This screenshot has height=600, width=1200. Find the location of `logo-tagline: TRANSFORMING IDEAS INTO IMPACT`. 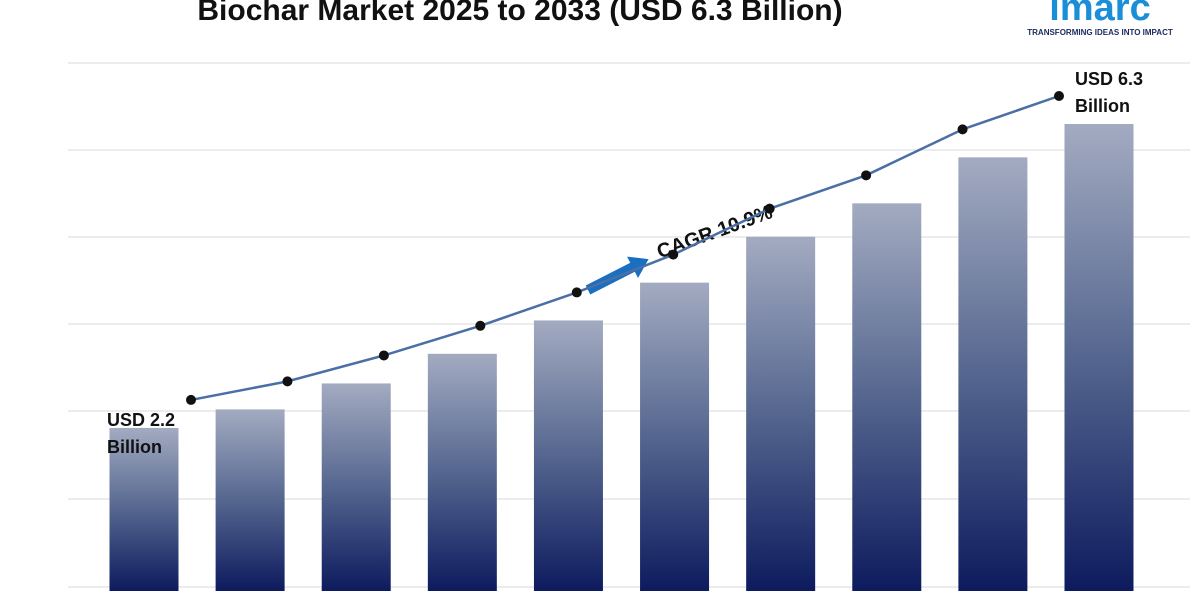

logo-tagline: TRANSFORMING IDEAS INTO IMPACT is located at coordinates (1100, 32).